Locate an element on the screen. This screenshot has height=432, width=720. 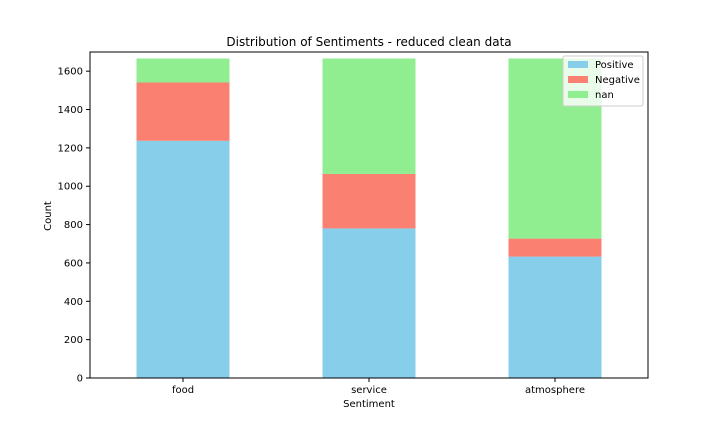
bar-food-positive is located at coordinates (183, 259).